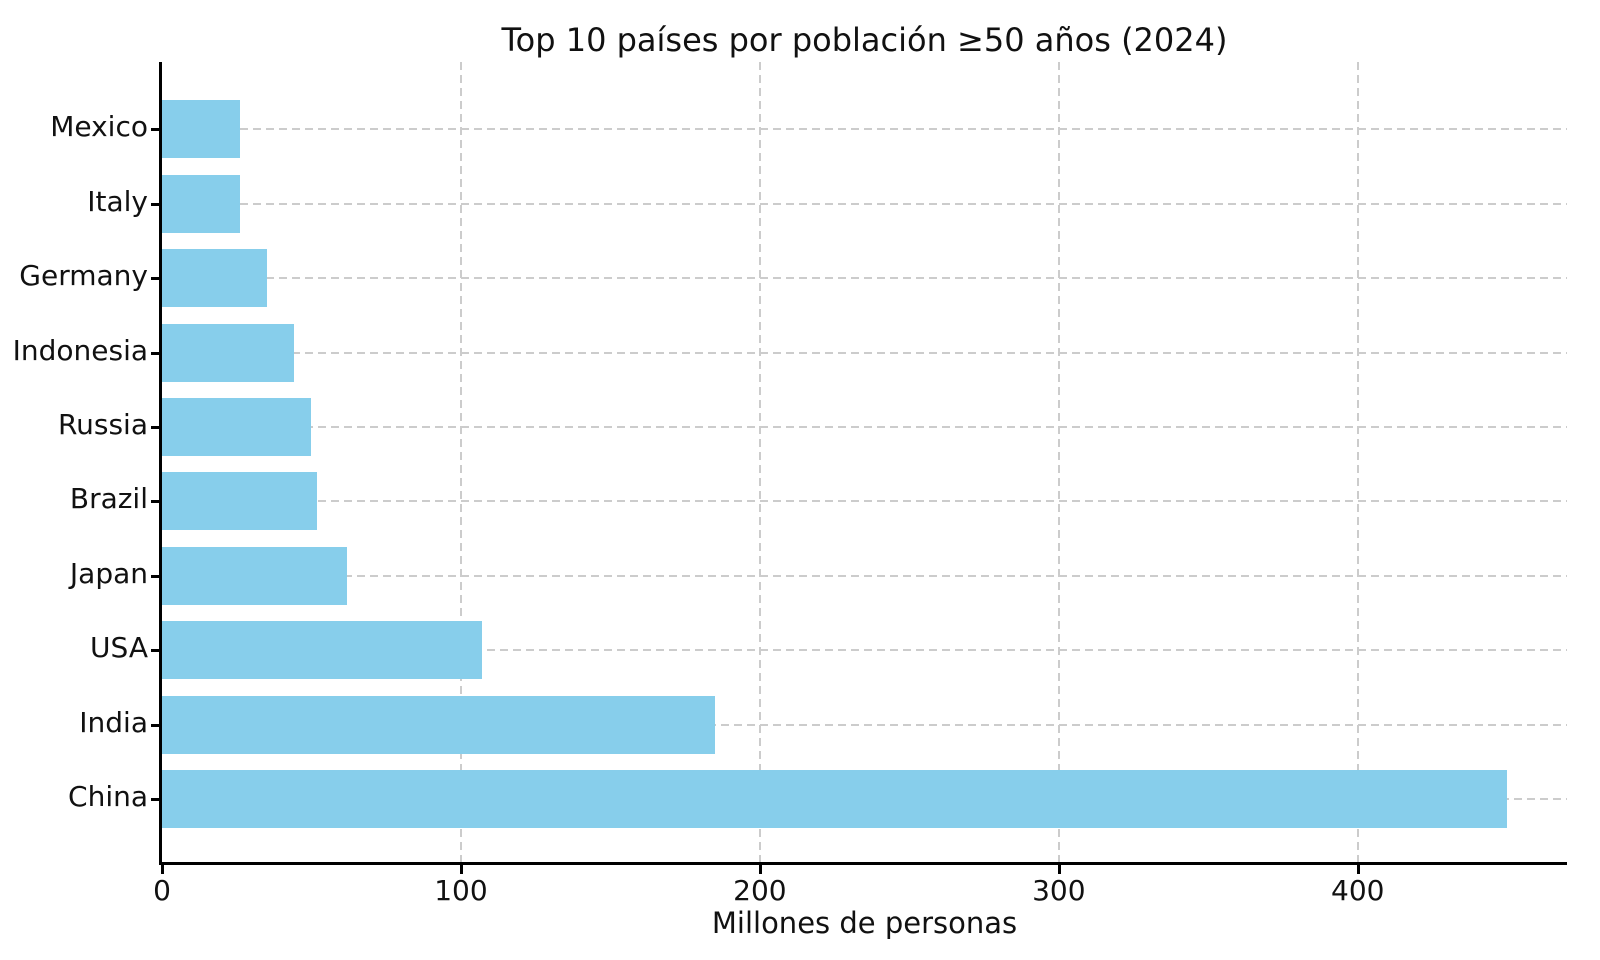 The image size is (1600, 960). I want to click on gridline-horizontal-mexico, so click(864, 129).